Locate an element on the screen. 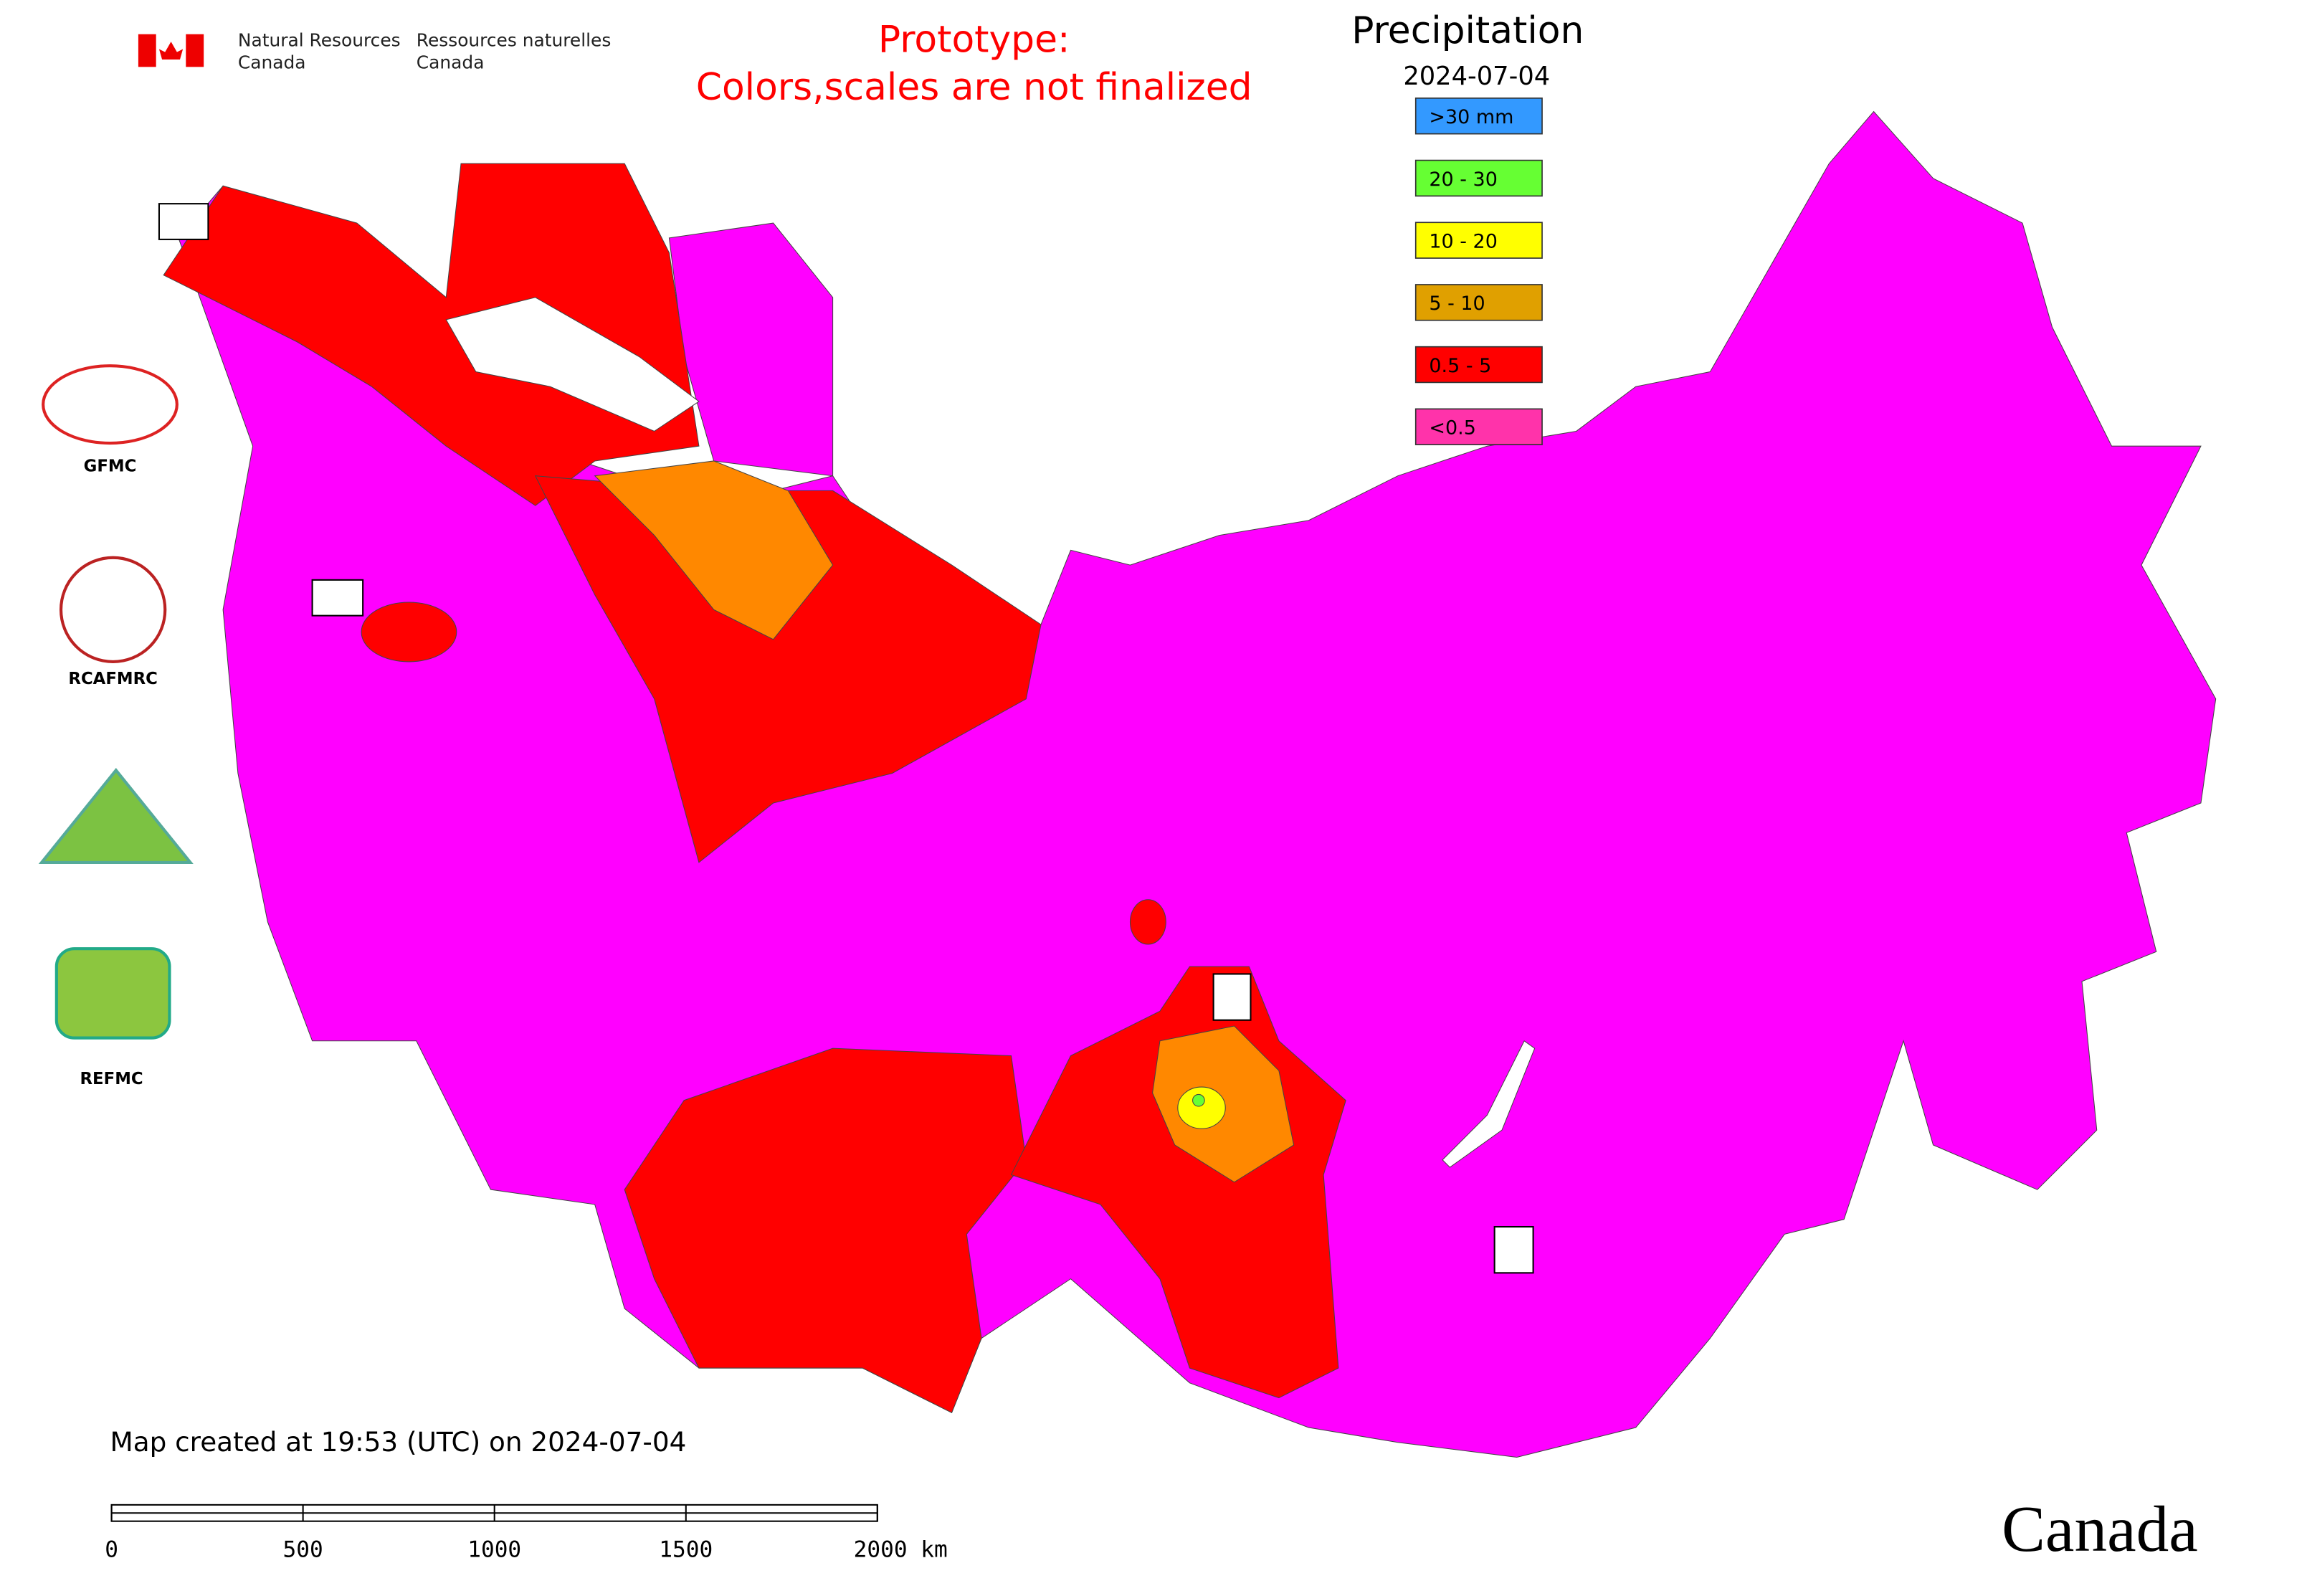 The height and width of the screenshot is (1596, 2302). flag-leaf is located at coordinates (171, 51).